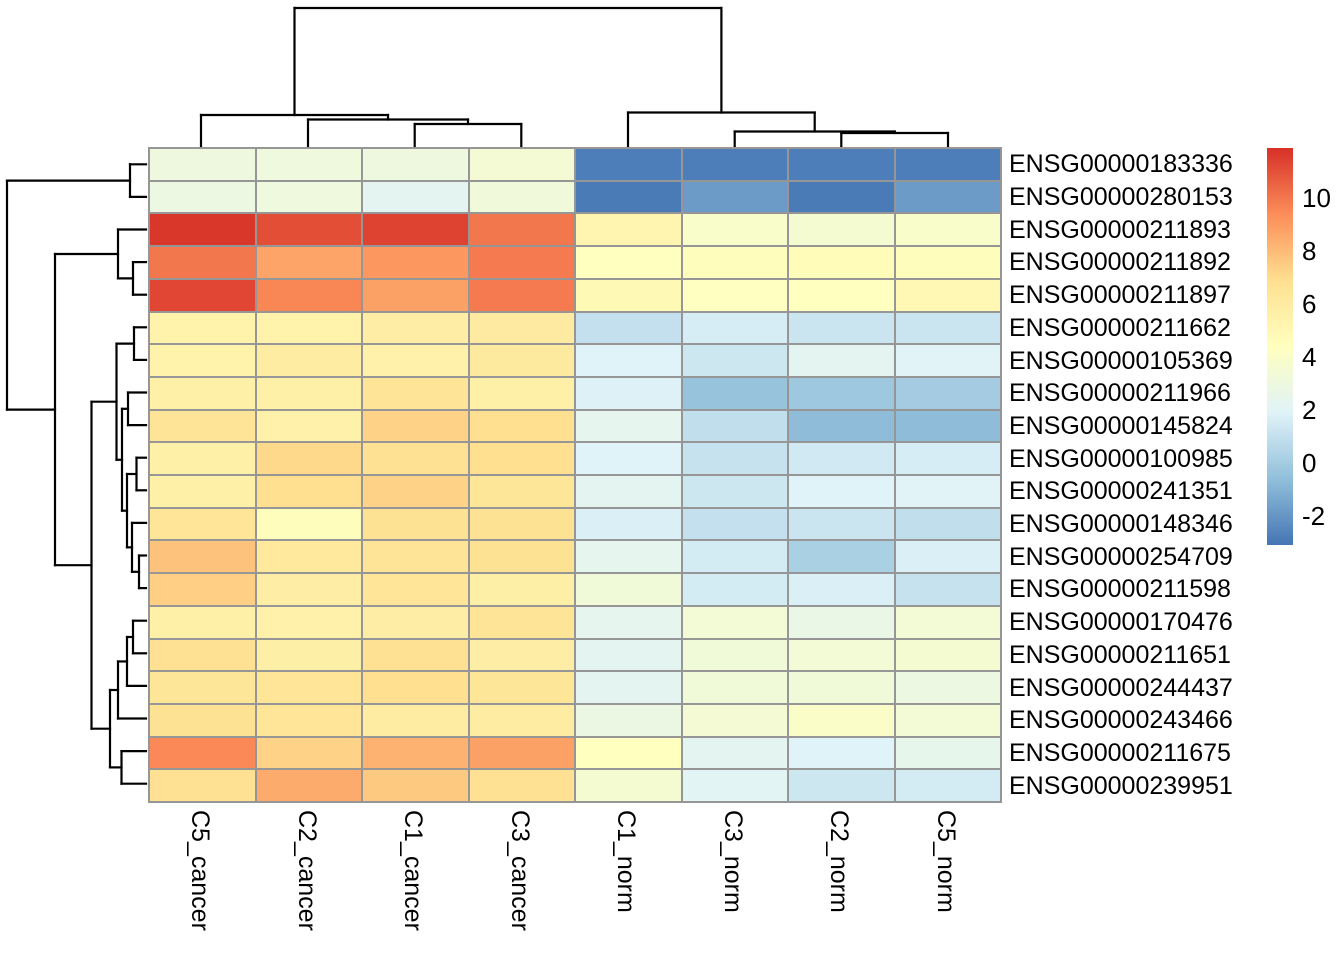 The width and height of the screenshot is (1344, 960). What do you see at coordinates (626, 861) in the screenshot?
I see `column-label: C1_norm` at bounding box center [626, 861].